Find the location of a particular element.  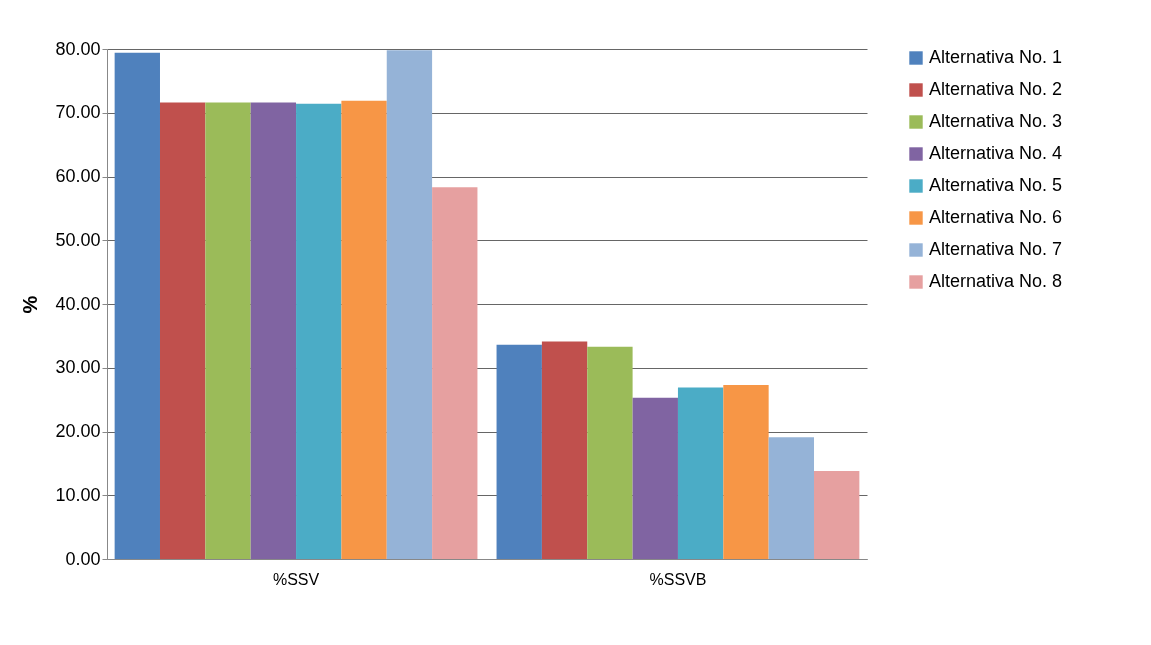

y-tick-label: 50.00 is located at coordinates (78, 239).